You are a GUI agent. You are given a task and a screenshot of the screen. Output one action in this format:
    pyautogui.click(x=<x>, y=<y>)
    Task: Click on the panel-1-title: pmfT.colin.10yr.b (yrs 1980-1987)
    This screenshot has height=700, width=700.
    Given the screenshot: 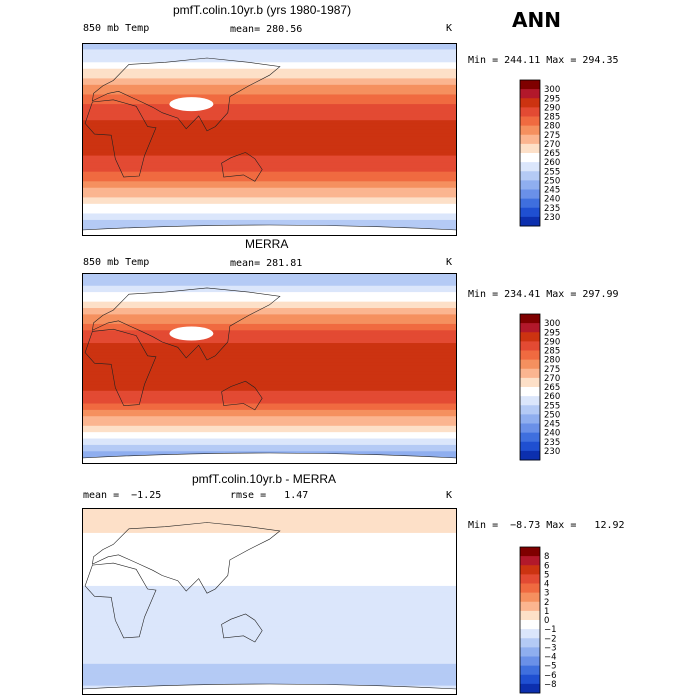 What is the action you would take?
    pyautogui.click(x=262, y=10)
    